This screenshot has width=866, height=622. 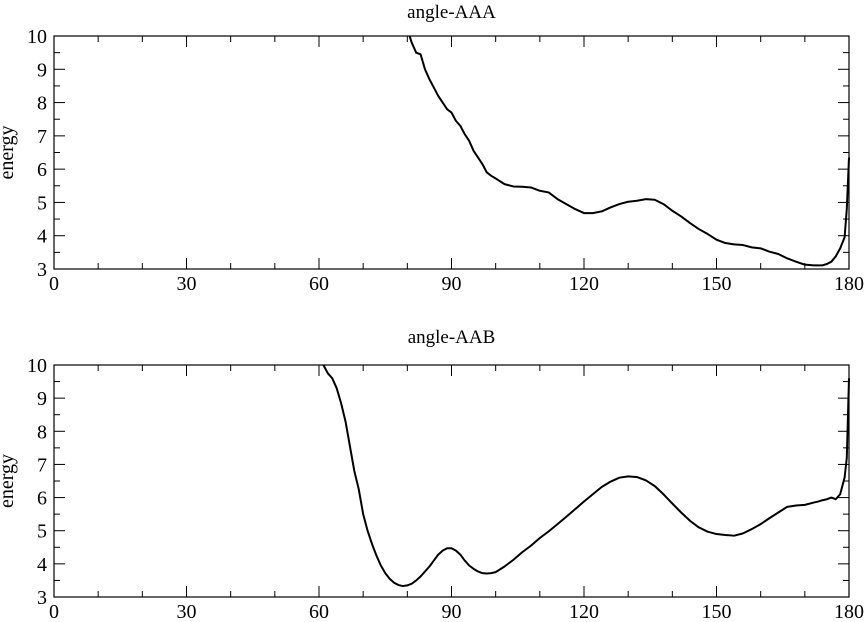 What do you see at coordinates (451, 12) in the screenshot?
I see `chart-title: angle-AAA` at bounding box center [451, 12].